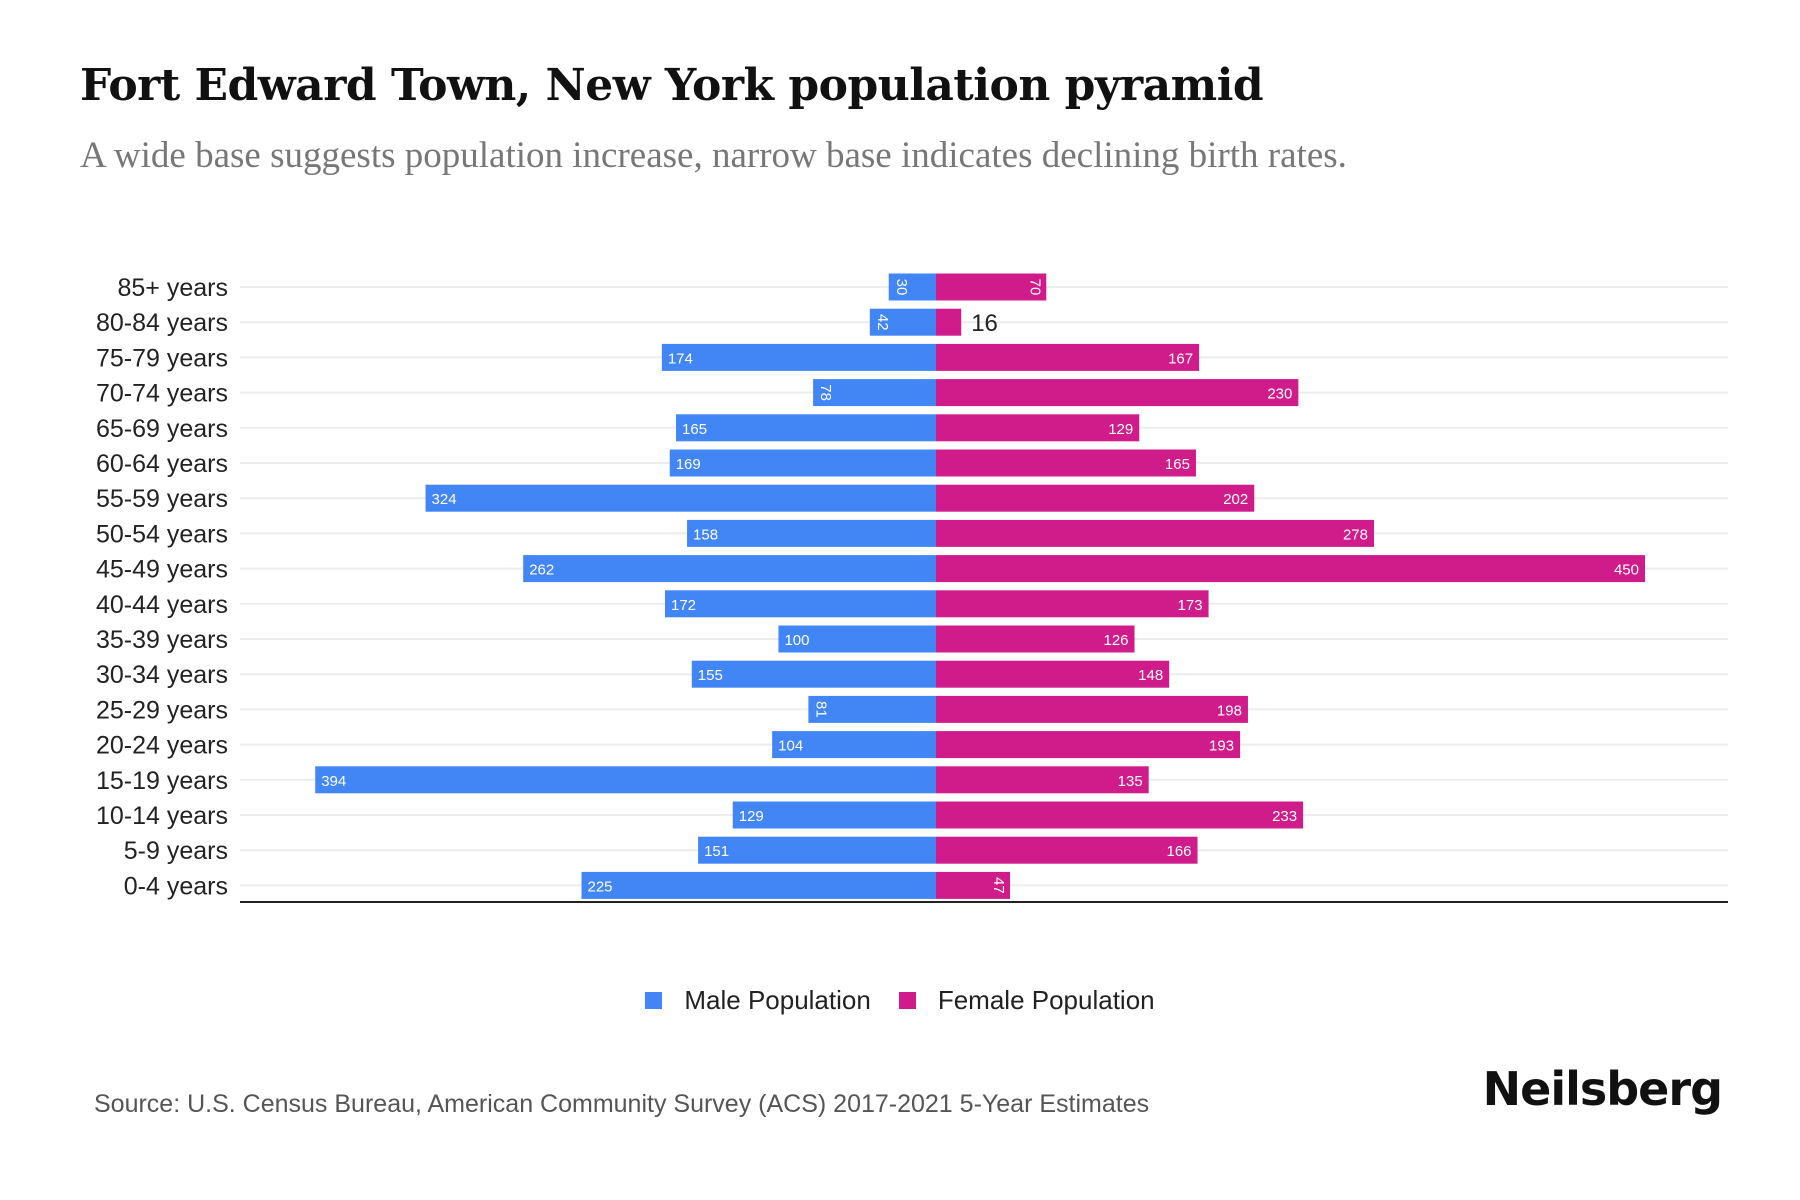 The image size is (1800, 1200). What do you see at coordinates (162, 429) in the screenshot?
I see `category-label: 65-69 years` at bounding box center [162, 429].